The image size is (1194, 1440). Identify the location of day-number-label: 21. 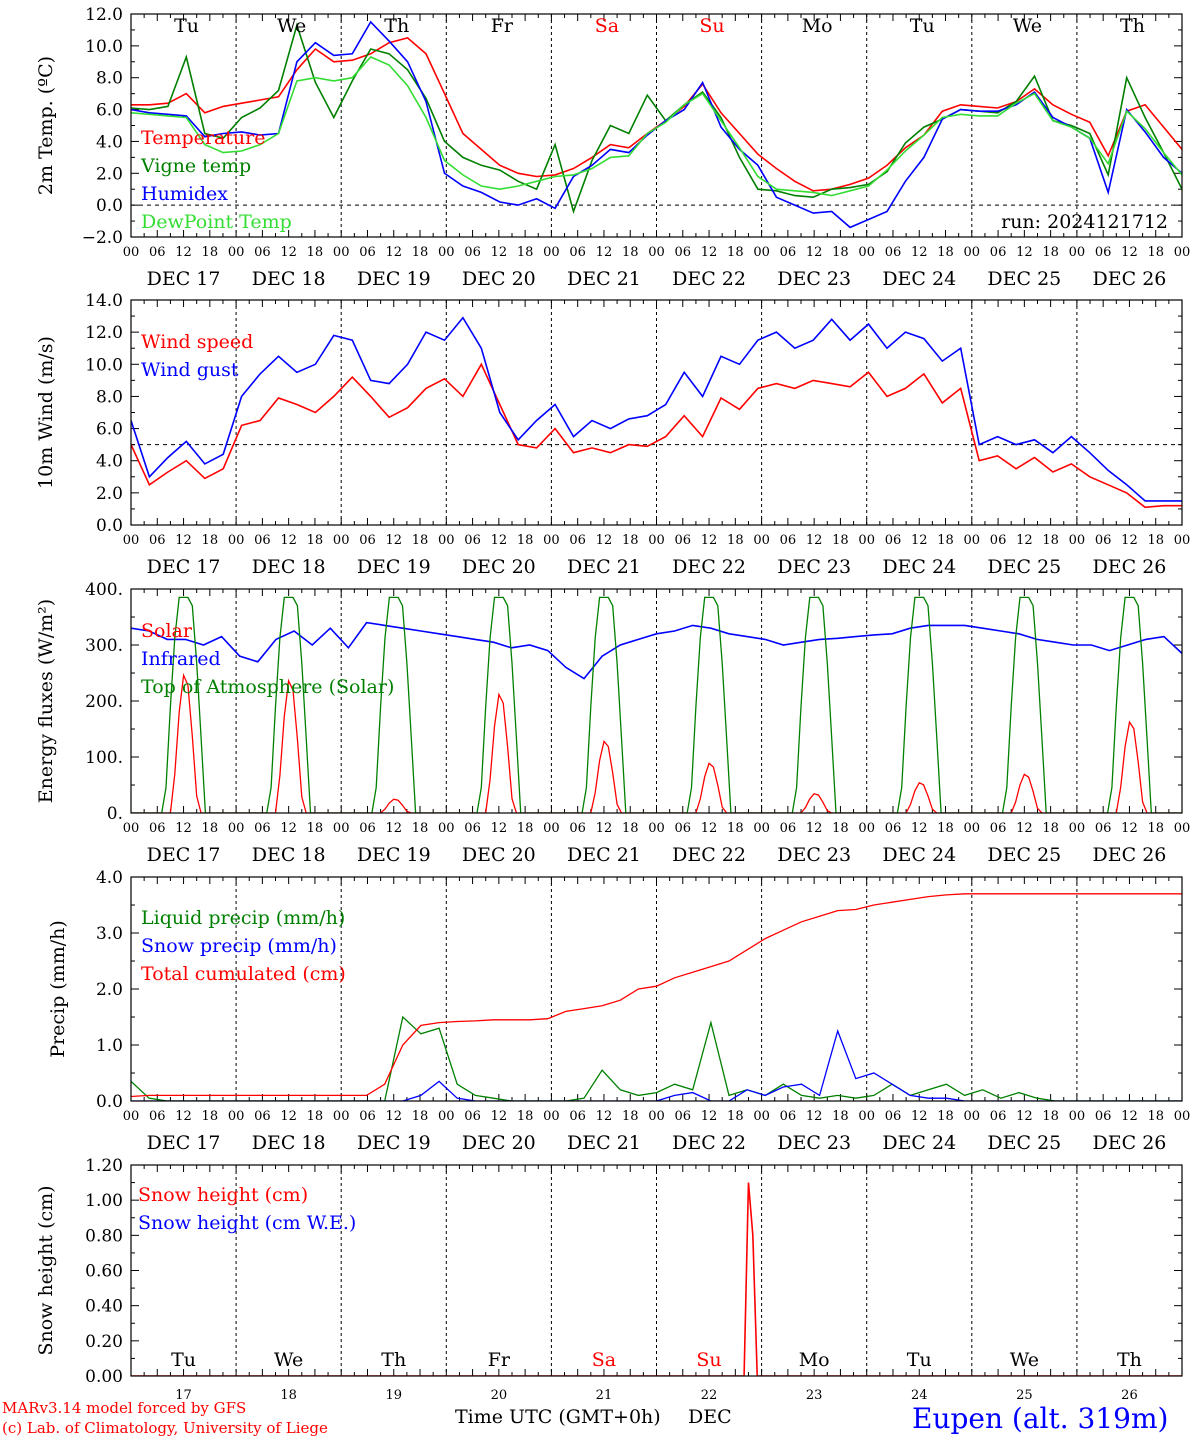
(604, 1395).